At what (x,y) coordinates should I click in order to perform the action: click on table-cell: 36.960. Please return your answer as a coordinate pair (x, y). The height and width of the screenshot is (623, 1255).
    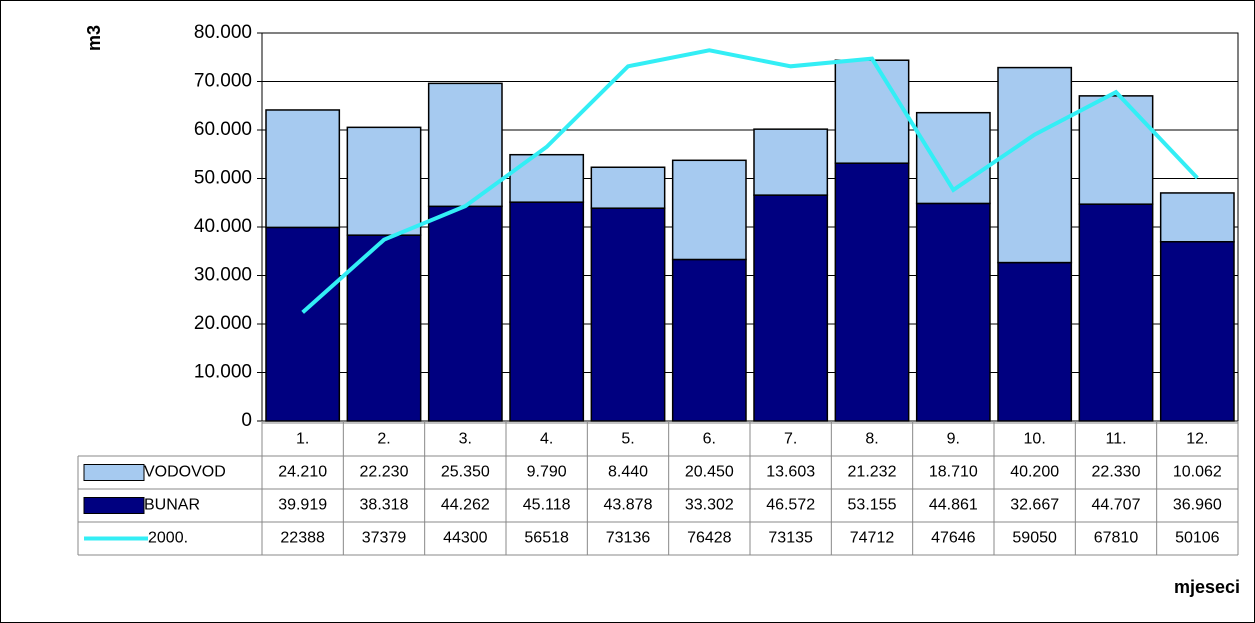
    Looking at the image, I should click on (1197, 505).